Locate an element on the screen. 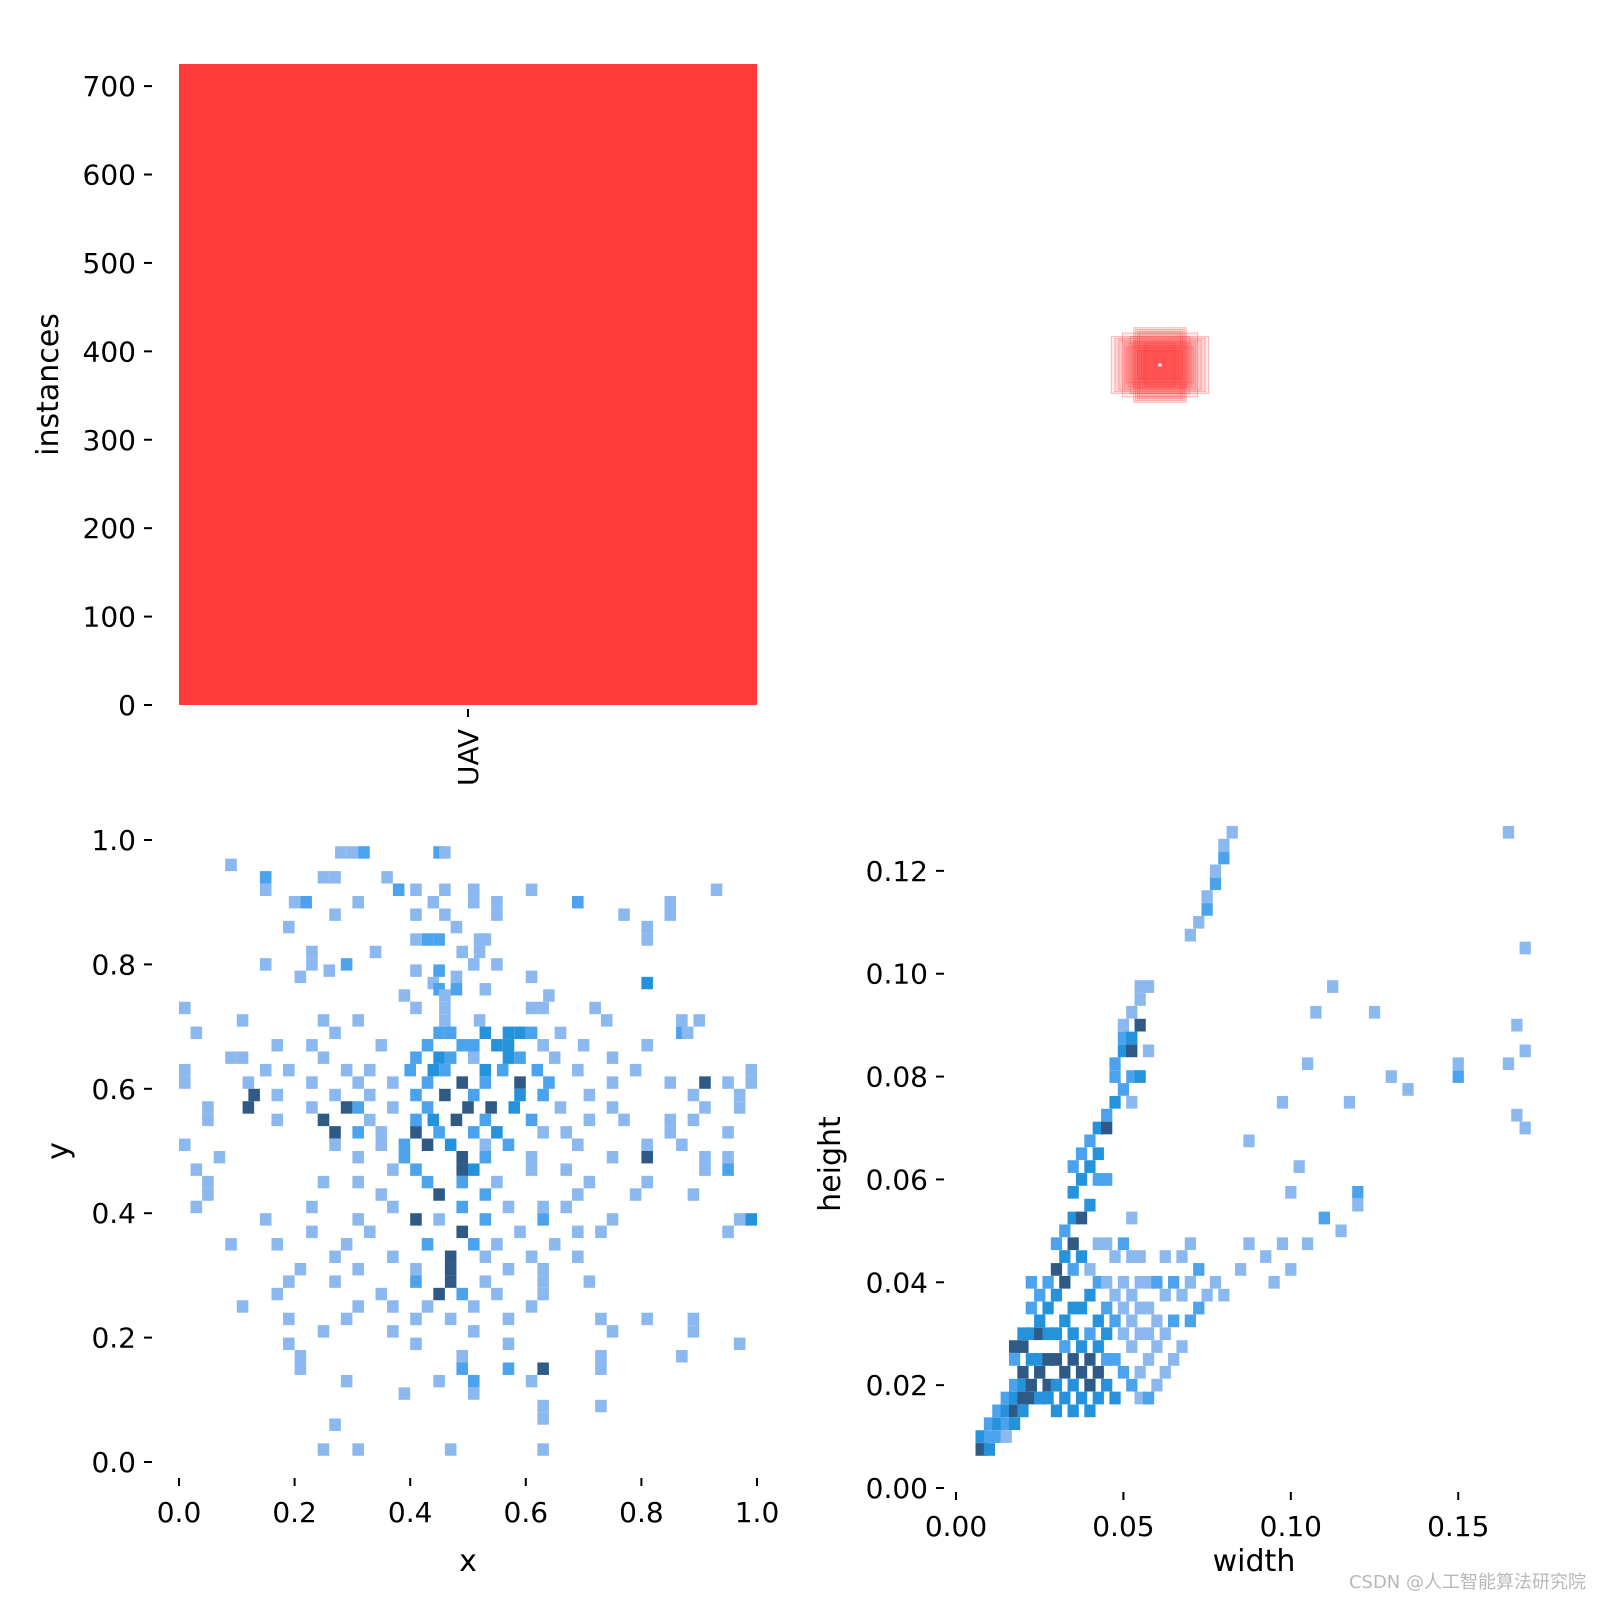 This screenshot has height=1600, width=1600. y-tick-label: 0.06 is located at coordinates (897, 1179).